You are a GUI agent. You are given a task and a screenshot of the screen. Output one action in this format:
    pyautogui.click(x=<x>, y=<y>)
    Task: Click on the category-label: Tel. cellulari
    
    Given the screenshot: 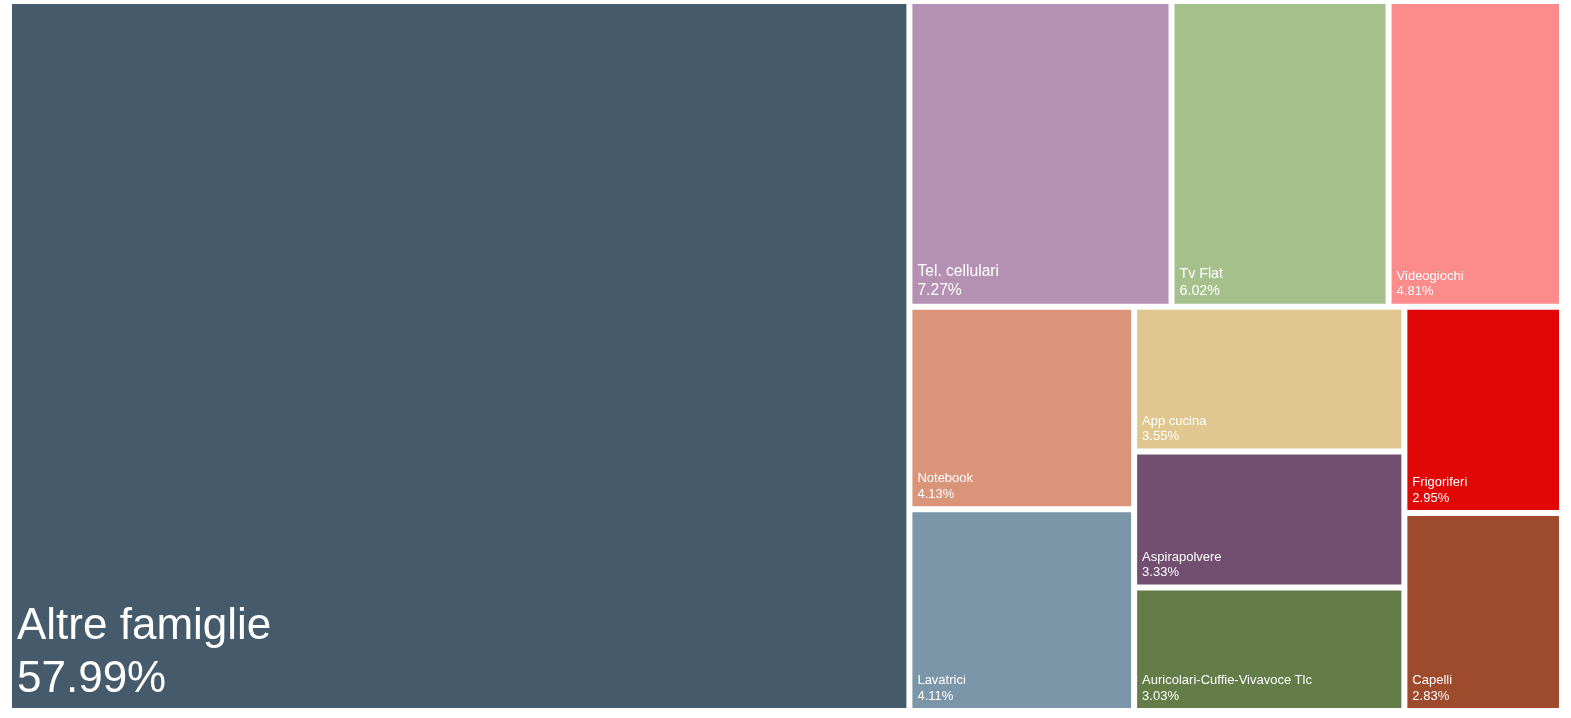 What is the action you would take?
    pyautogui.click(x=958, y=271)
    